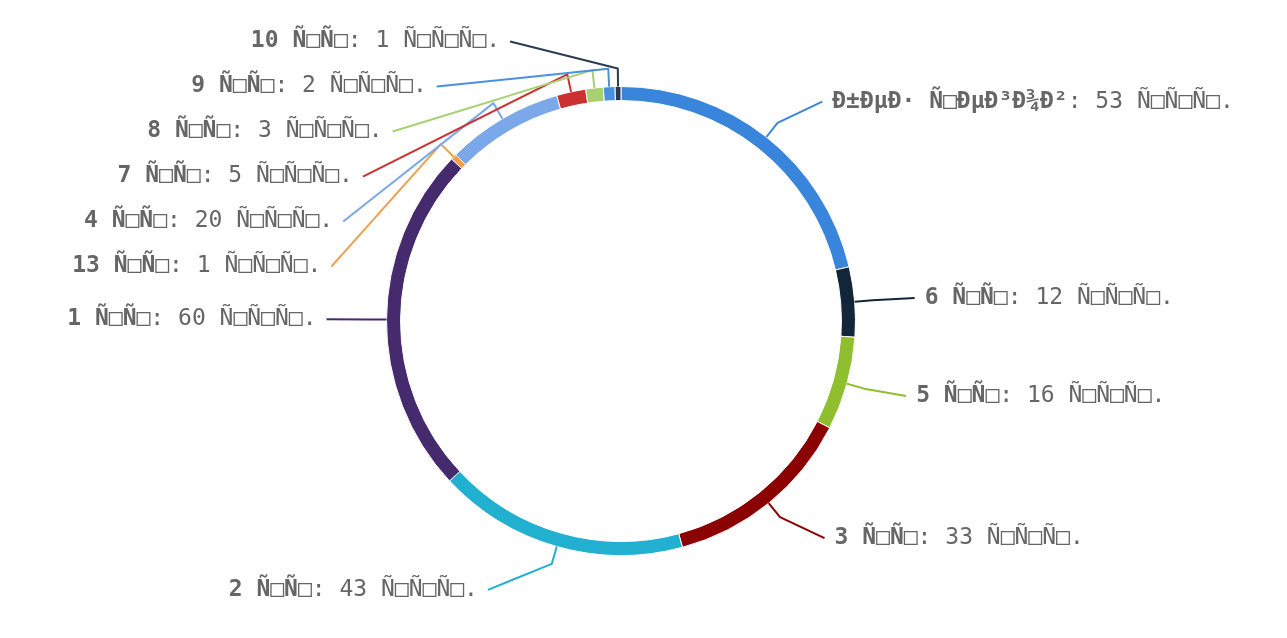  Describe the element at coordinates (233, 317) in the screenshot. I see `data-label: : 60 Ñ□Ñ□Ñ□.` at that location.